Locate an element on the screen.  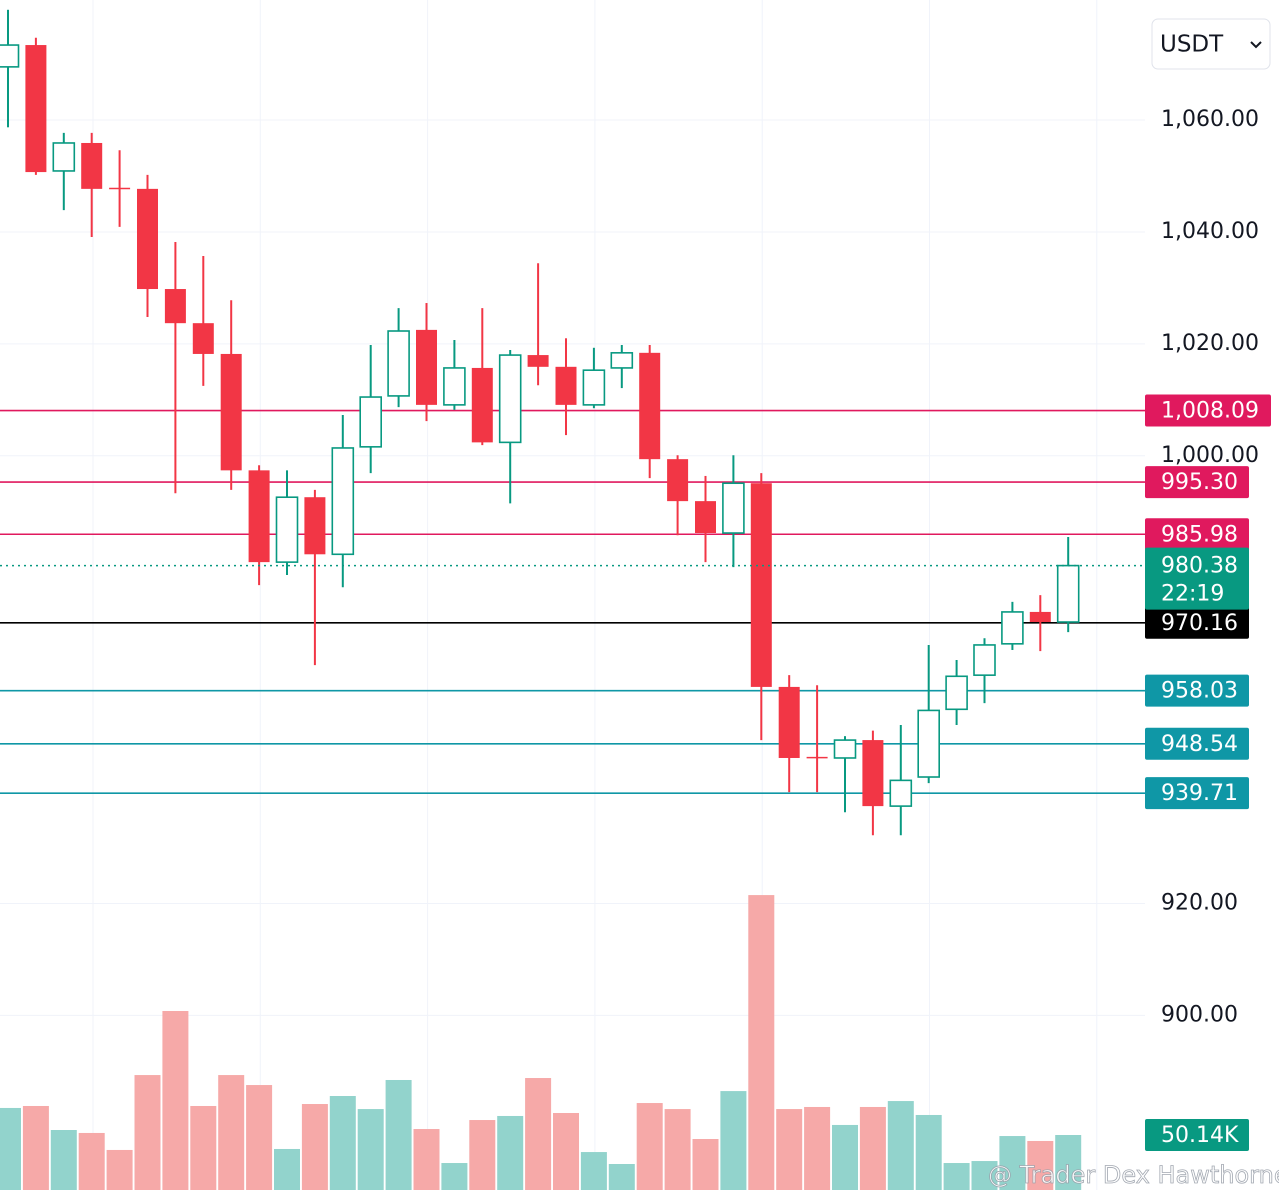
currency: USDT is located at coordinates (1192, 45).